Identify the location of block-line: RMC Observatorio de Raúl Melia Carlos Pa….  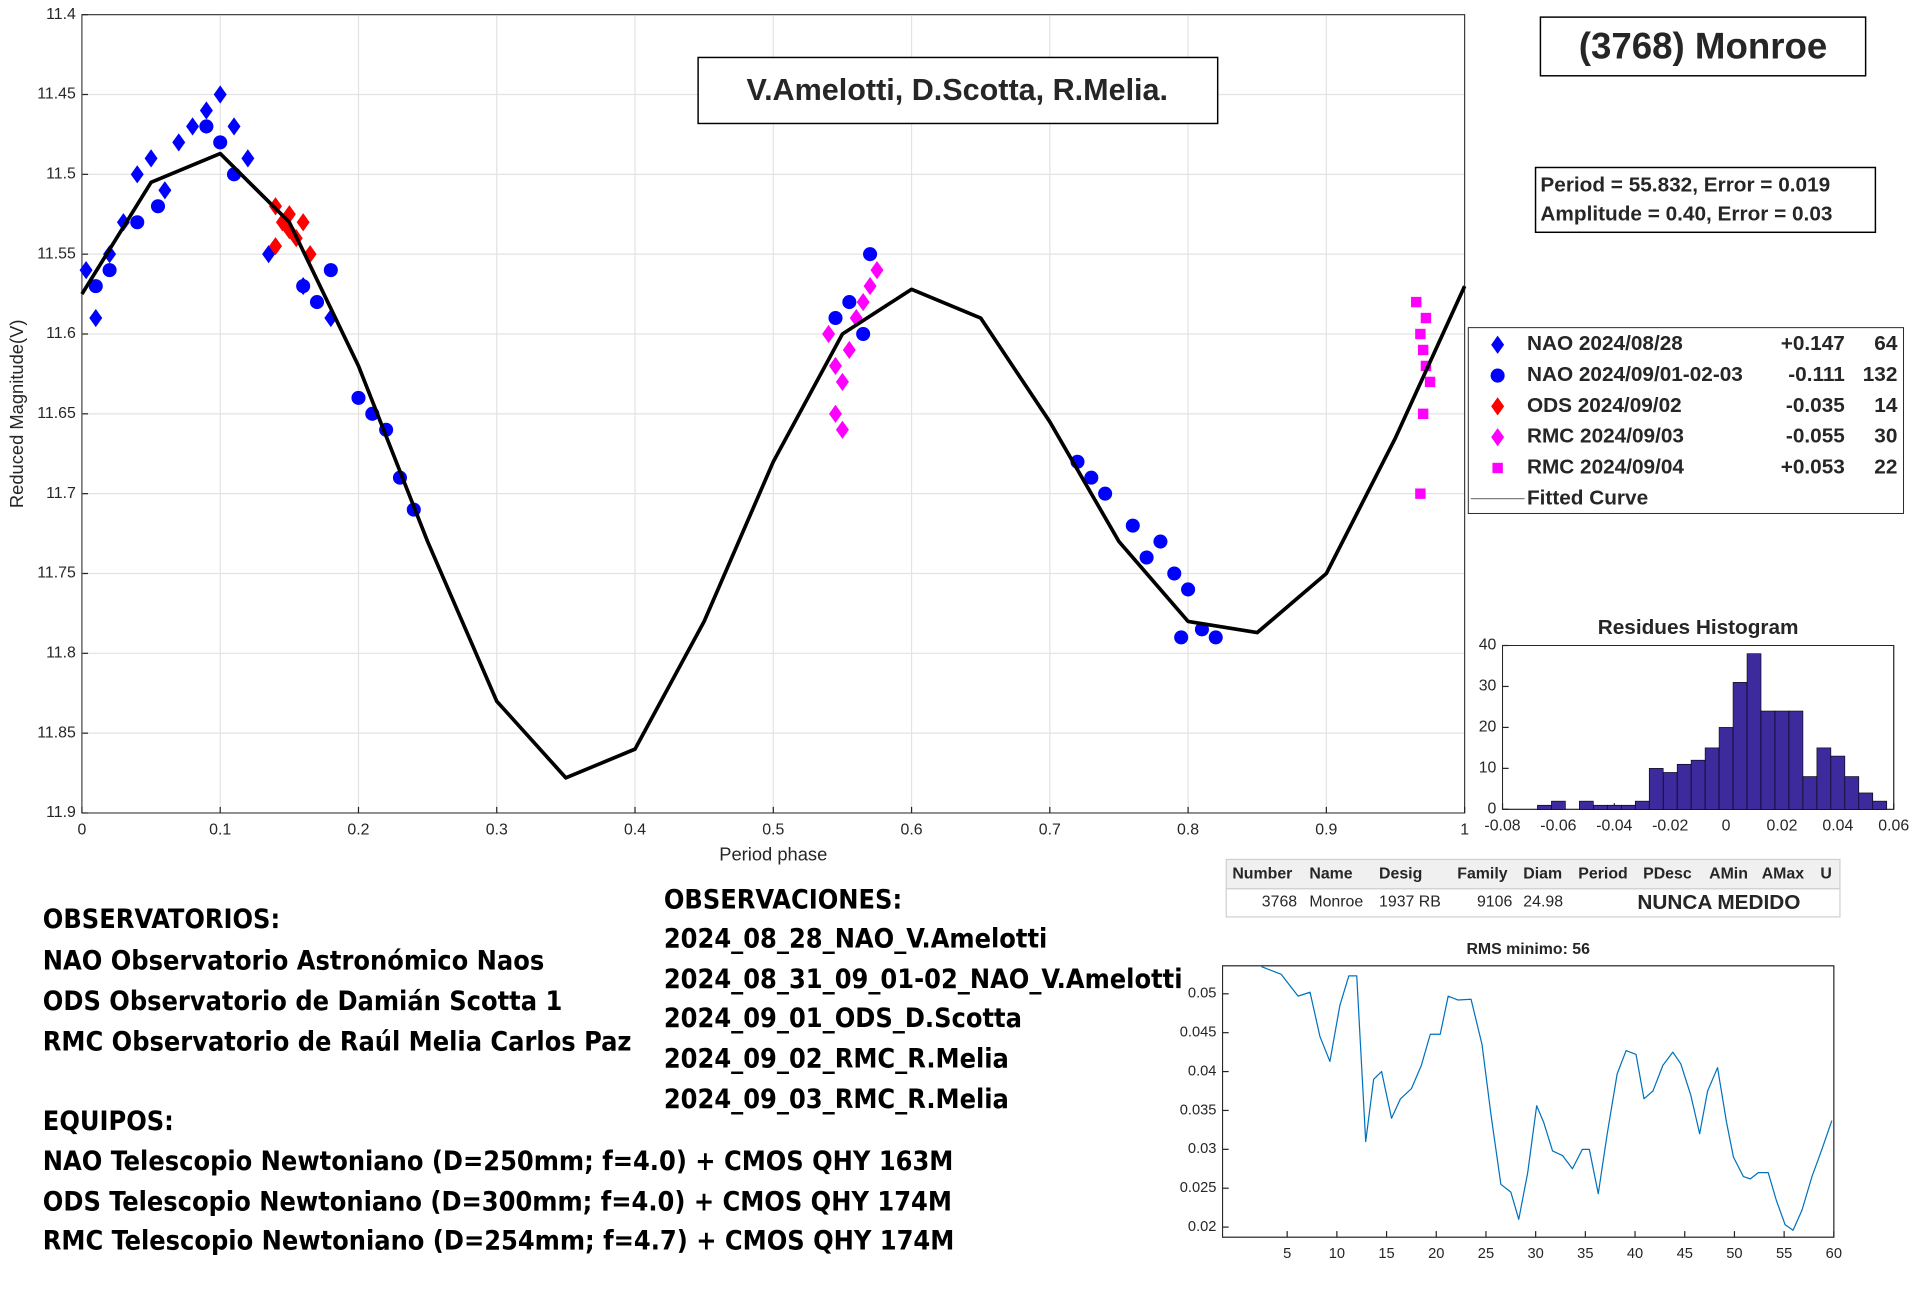
(337, 1041).